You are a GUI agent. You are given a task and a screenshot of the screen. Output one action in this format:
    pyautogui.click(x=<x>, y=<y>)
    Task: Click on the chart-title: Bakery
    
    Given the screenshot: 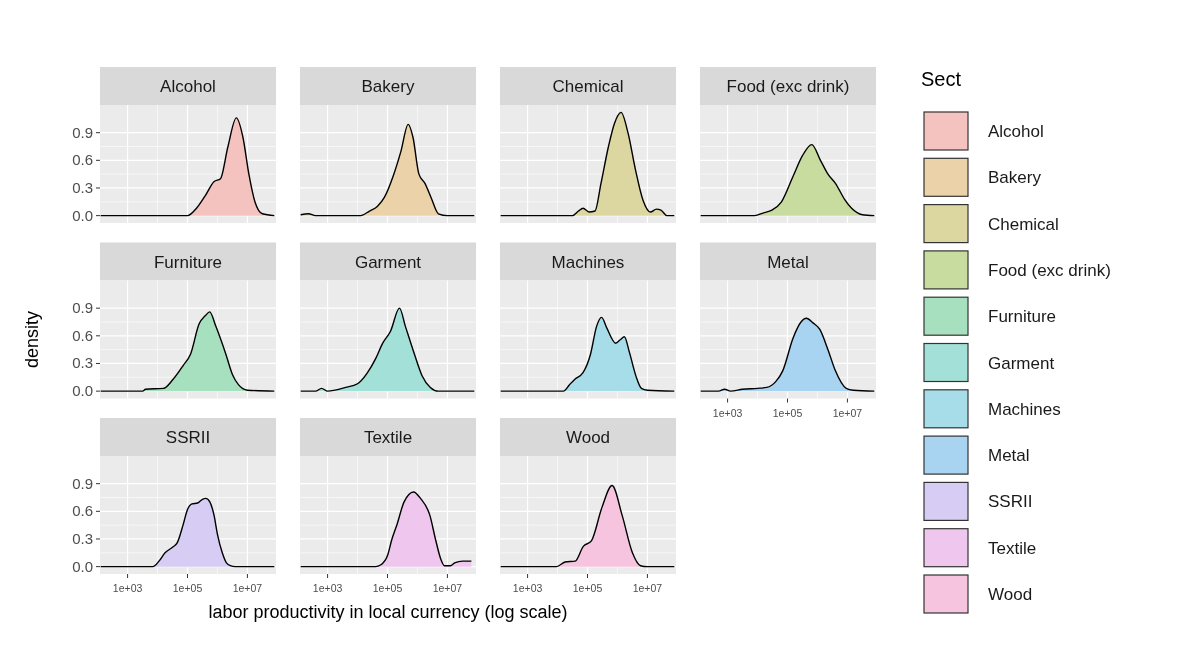 What is the action you would take?
    pyautogui.click(x=388, y=86)
    